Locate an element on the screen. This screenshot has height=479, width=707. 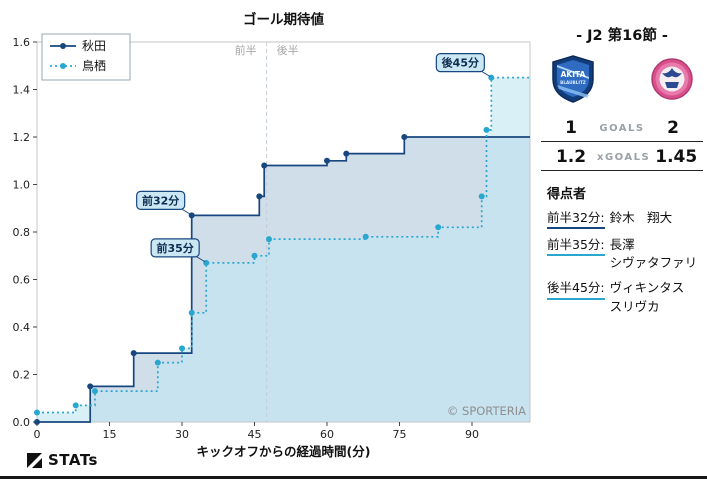
svg-text: 45 is located at coordinates (255, 434).